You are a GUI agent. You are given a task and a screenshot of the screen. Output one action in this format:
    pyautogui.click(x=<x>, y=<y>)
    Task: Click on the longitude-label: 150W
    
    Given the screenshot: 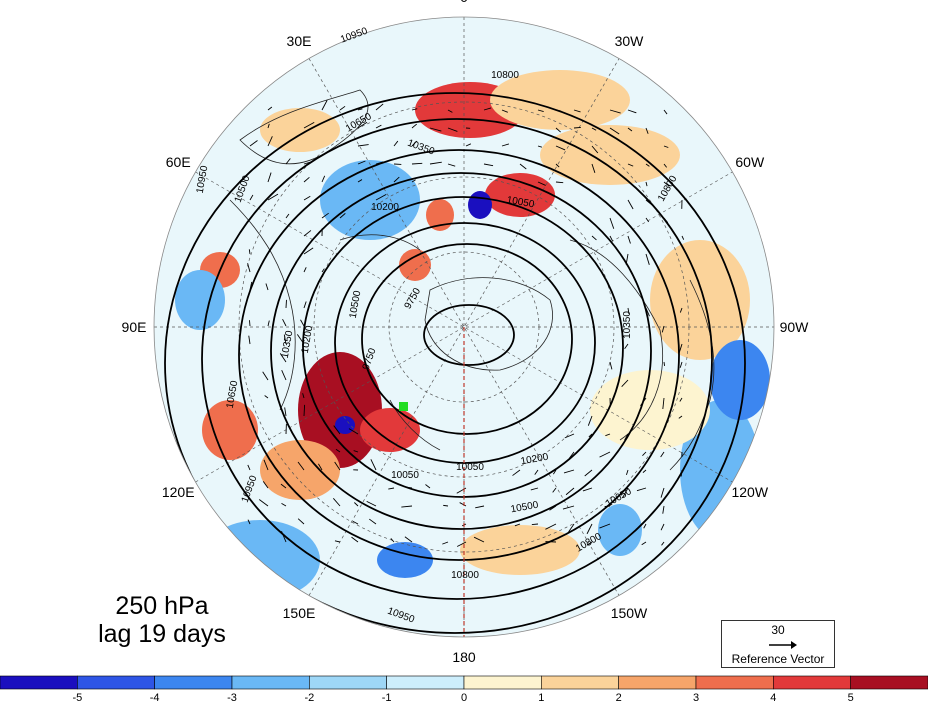 What is the action you would take?
    pyautogui.click(x=629, y=613)
    